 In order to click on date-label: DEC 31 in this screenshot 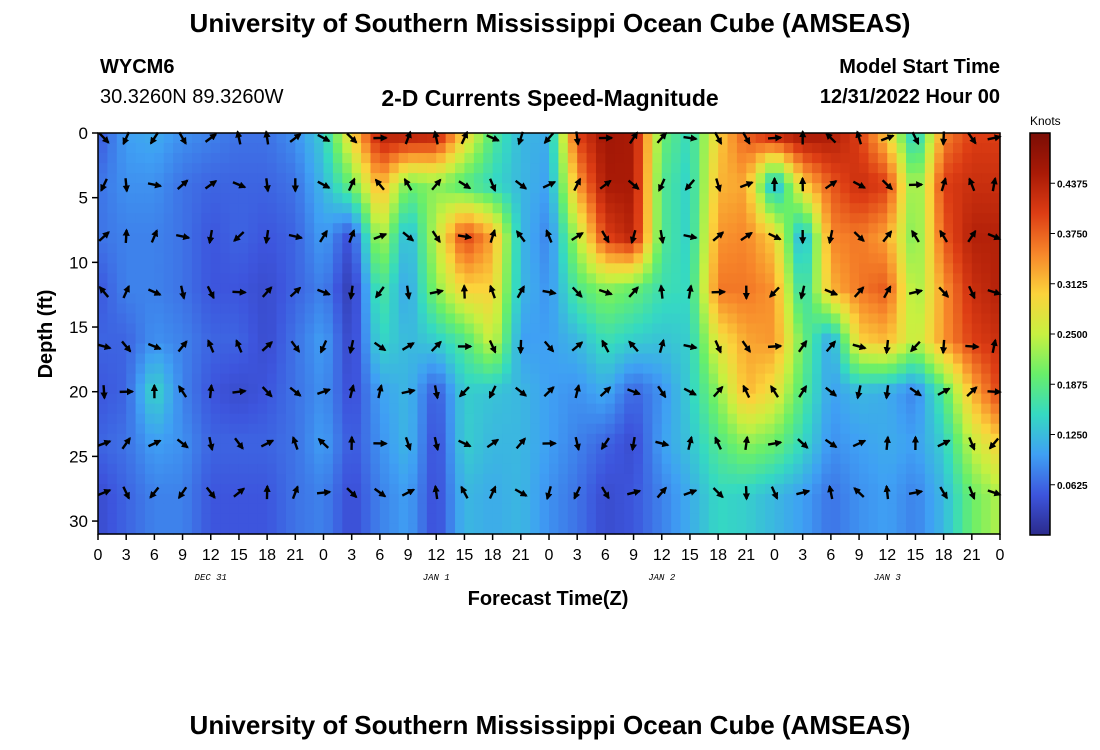, I will do `click(211, 578)`.